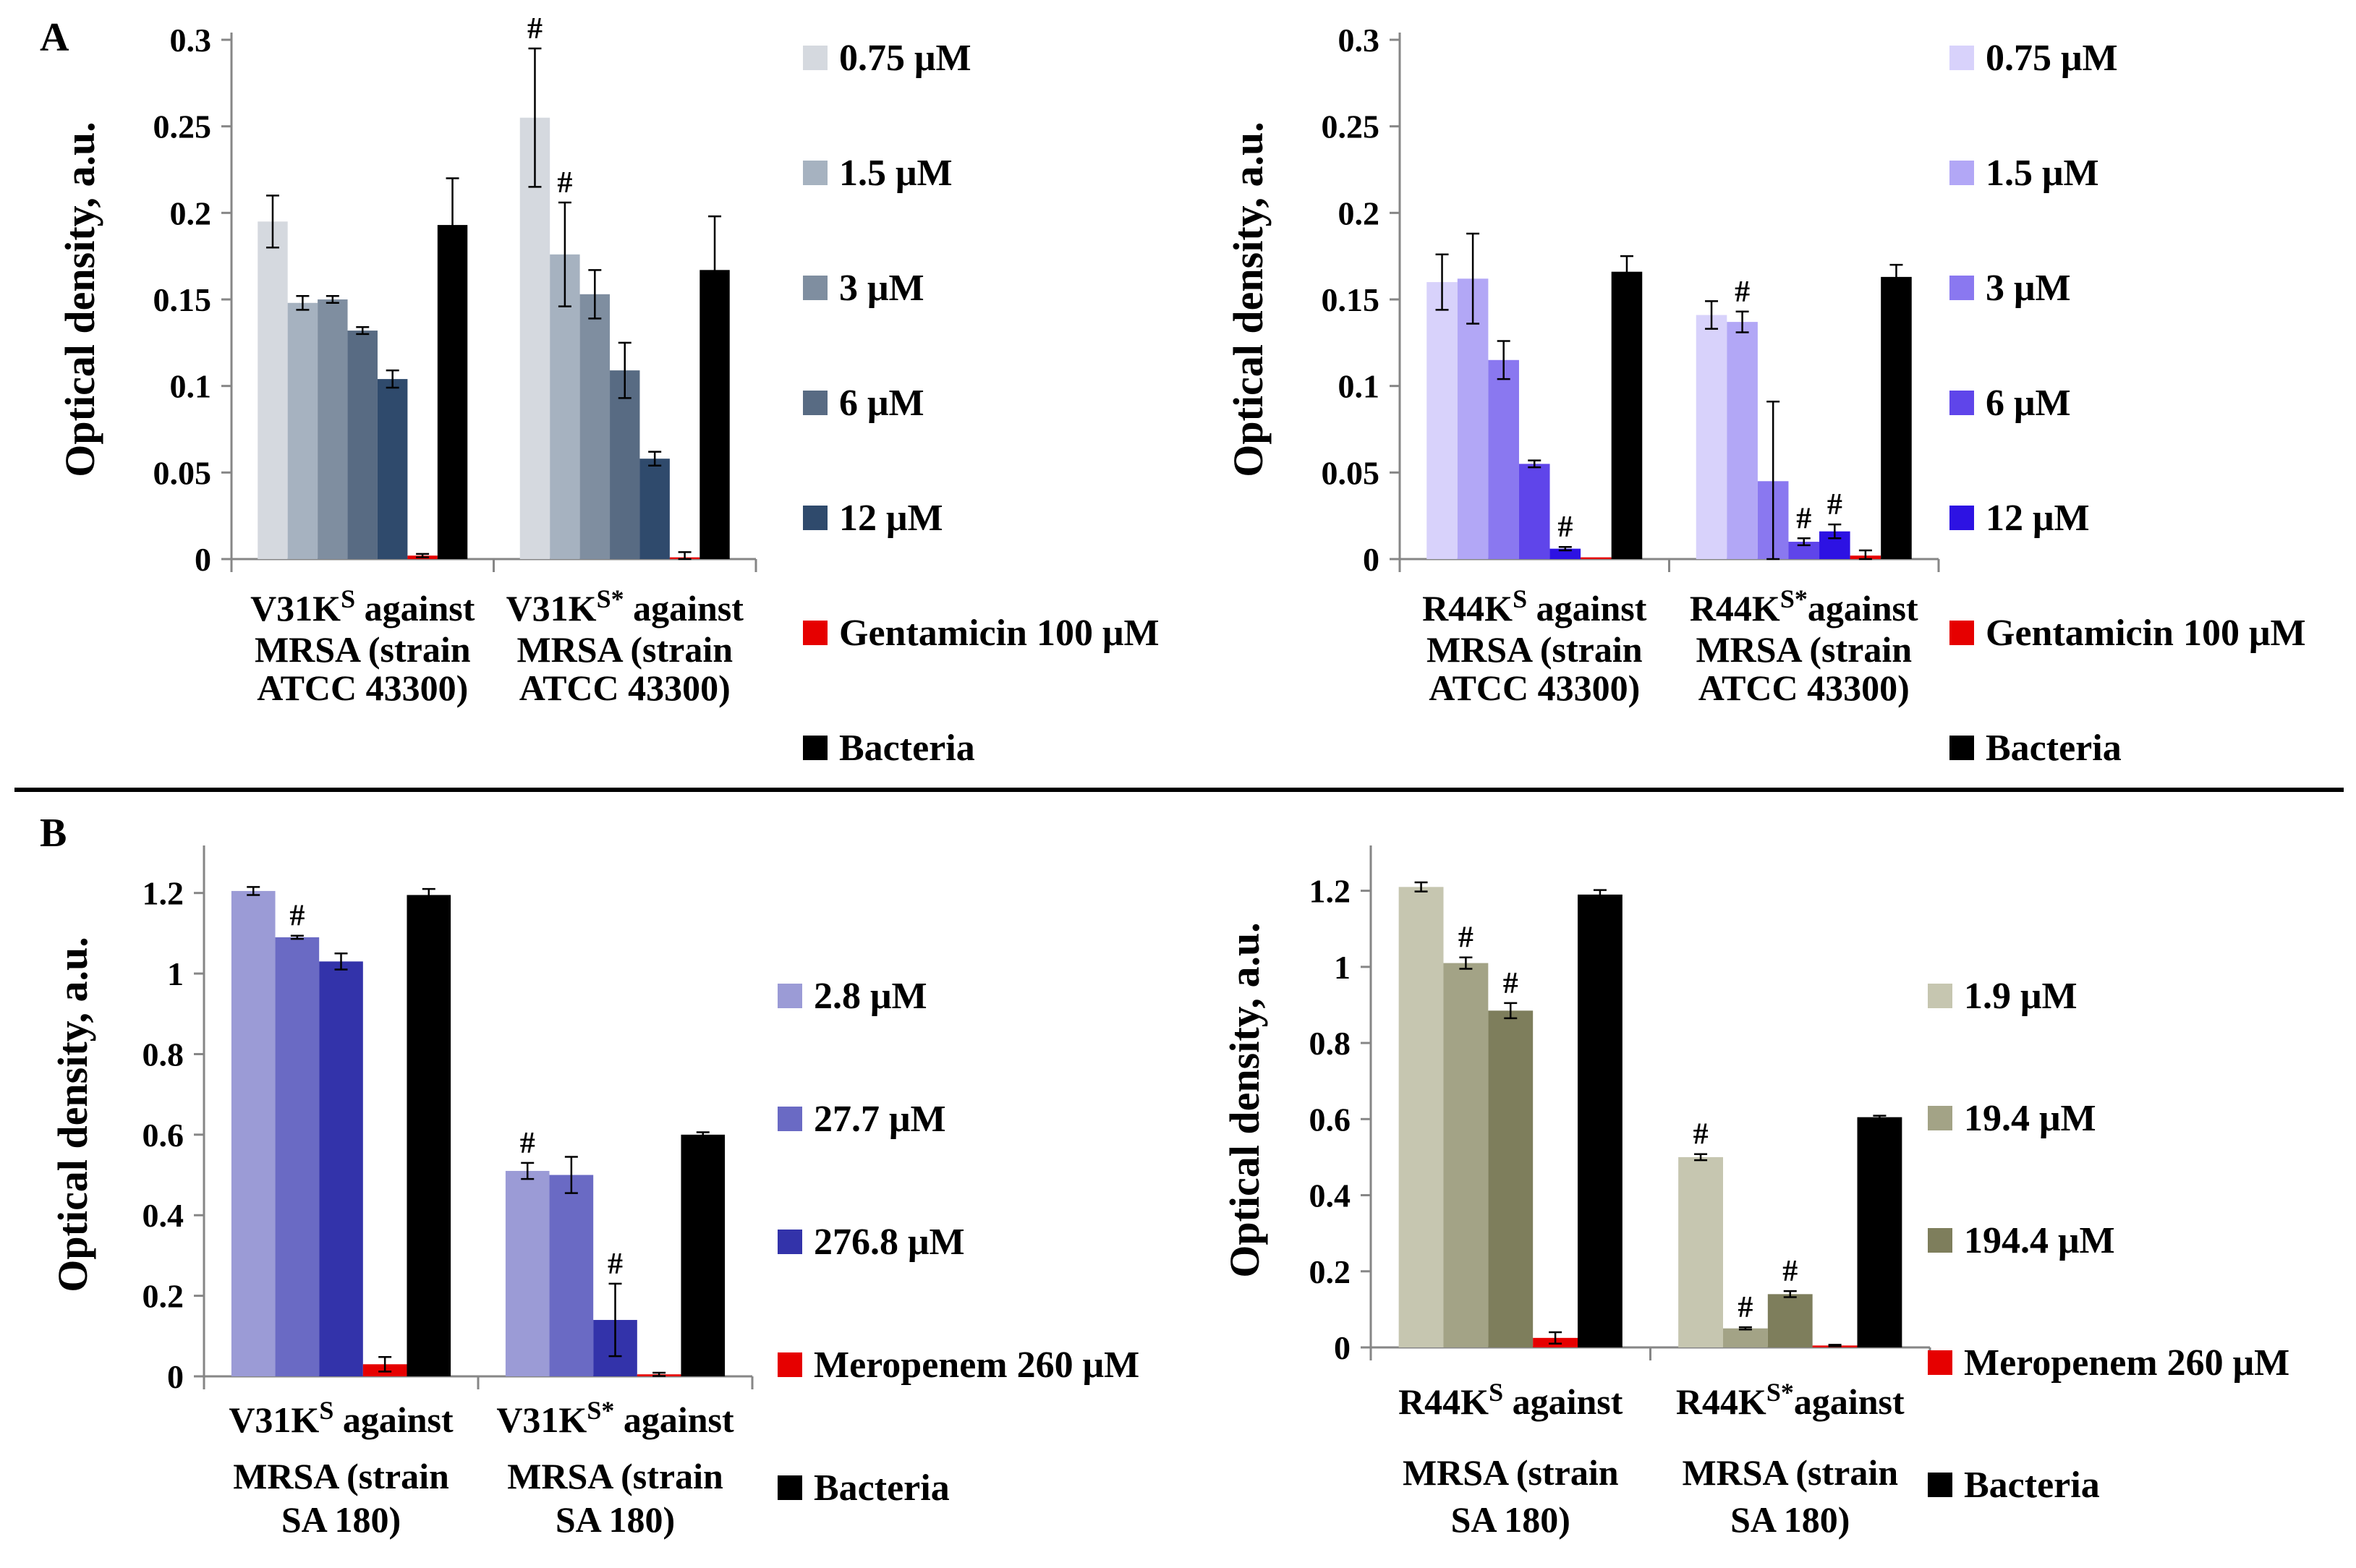  What do you see at coordinates (175, 974) in the screenshot?
I see `y-tick-label: 1` at bounding box center [175, 974].